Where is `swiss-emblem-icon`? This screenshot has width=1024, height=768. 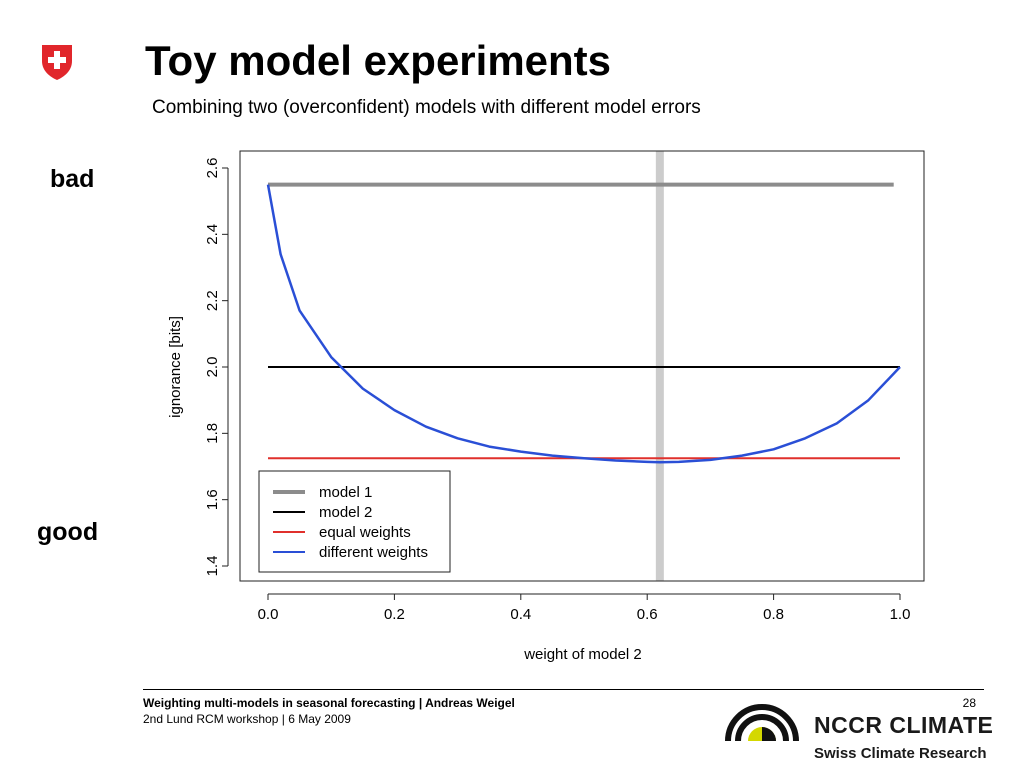
swiss-emblem-icon is located at coordinates (57, 62).